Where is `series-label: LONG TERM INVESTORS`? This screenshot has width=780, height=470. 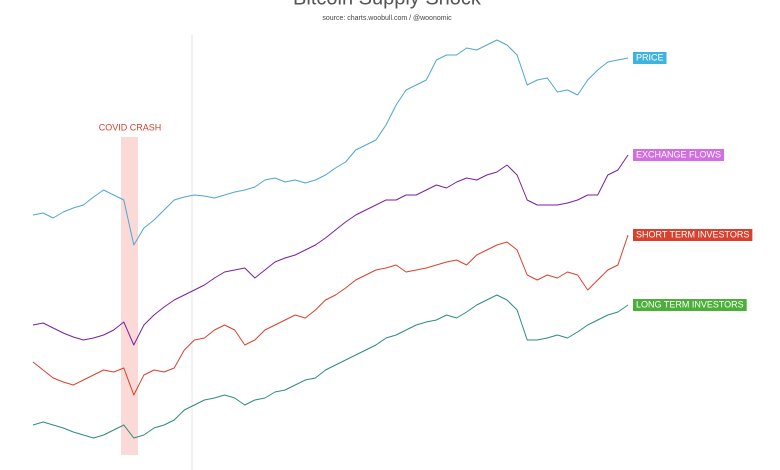 series-label: LONG TERM INVESTORS is located at coordinates (690, 304).